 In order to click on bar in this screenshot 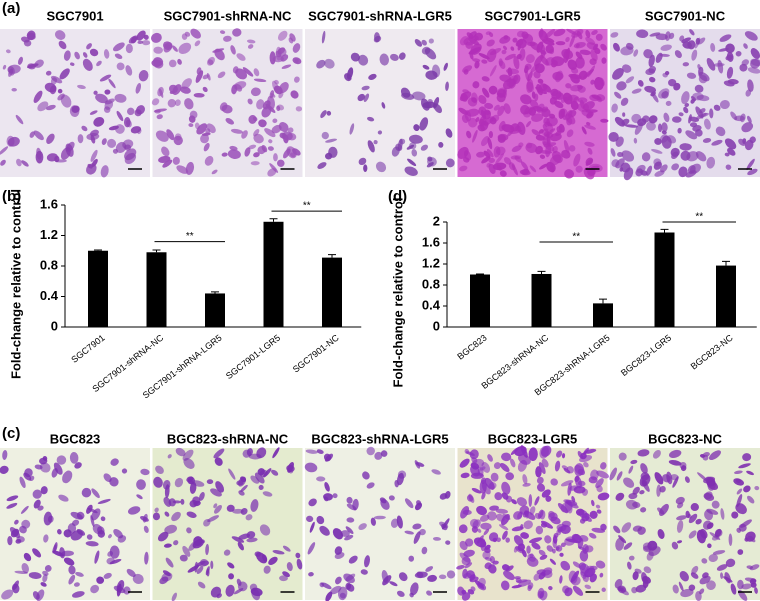, I will do `click(664, 279)`.